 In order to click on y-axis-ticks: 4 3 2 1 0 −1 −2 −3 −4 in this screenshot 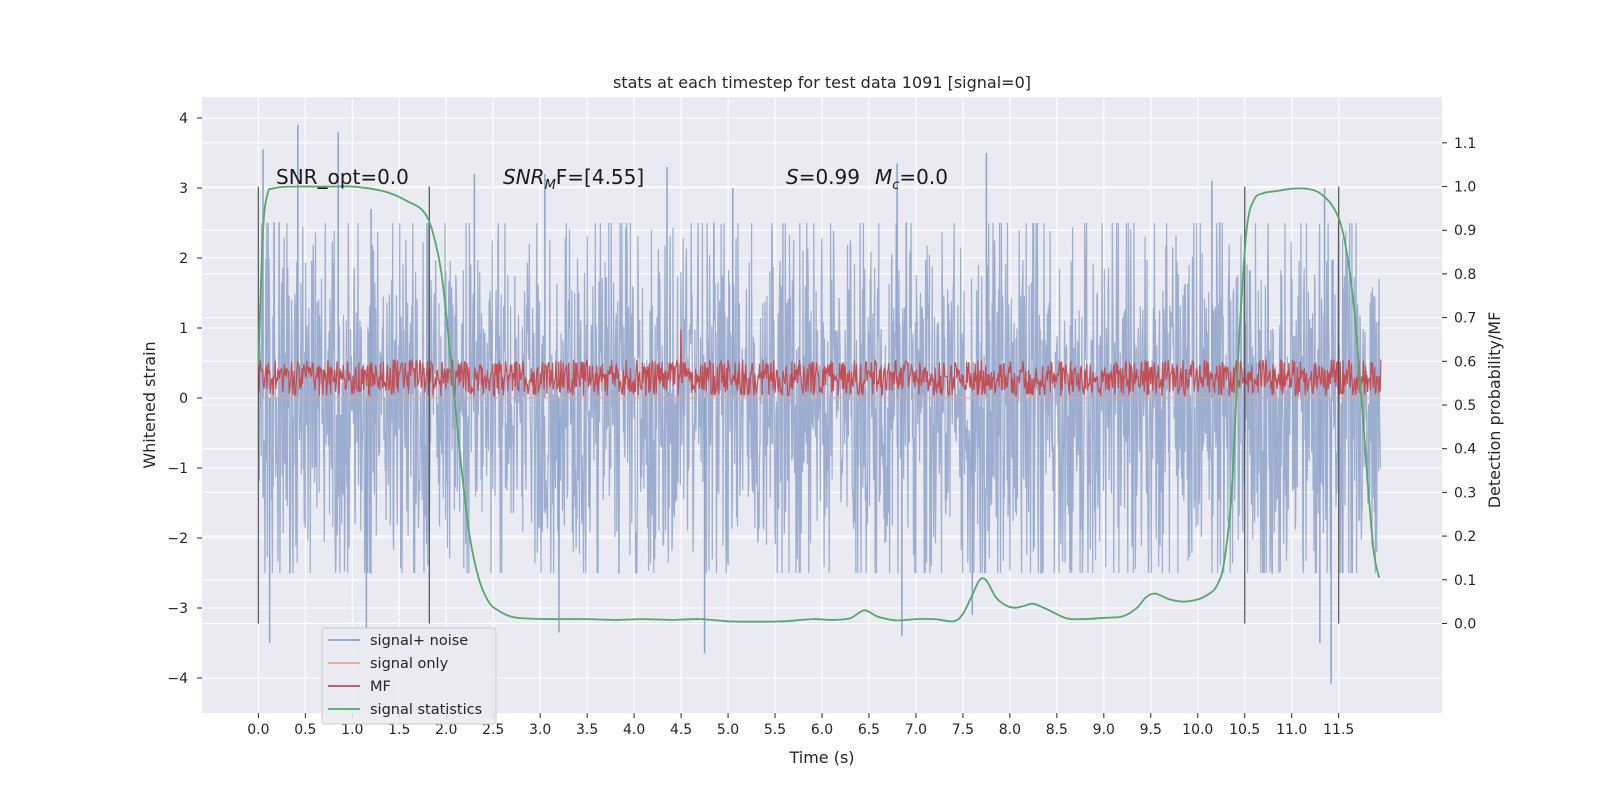, I will do `click(184, 399)`.